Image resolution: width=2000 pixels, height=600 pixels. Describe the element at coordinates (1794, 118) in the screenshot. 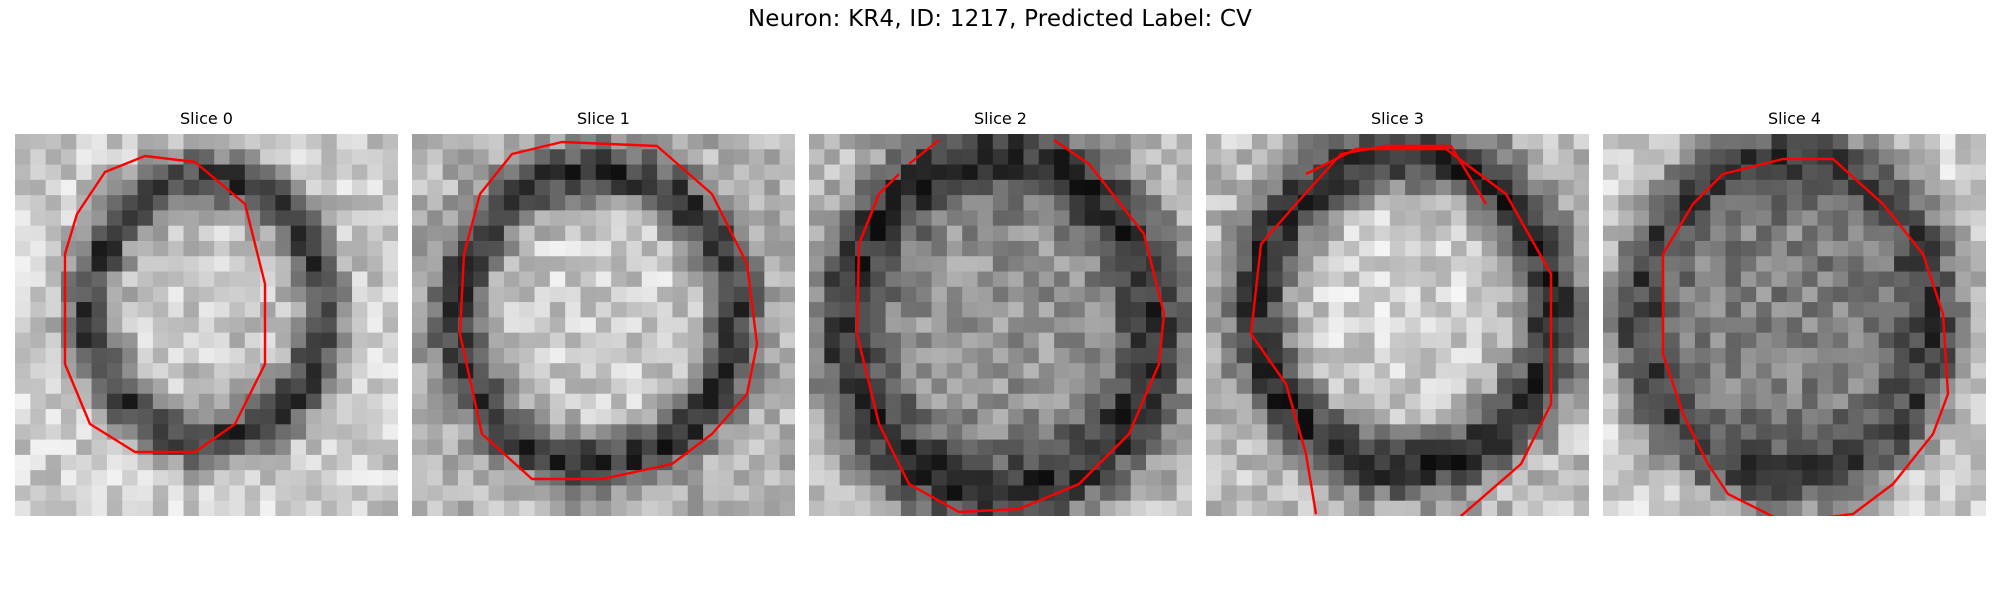

I see `slice-title: Slice 4` at that location.